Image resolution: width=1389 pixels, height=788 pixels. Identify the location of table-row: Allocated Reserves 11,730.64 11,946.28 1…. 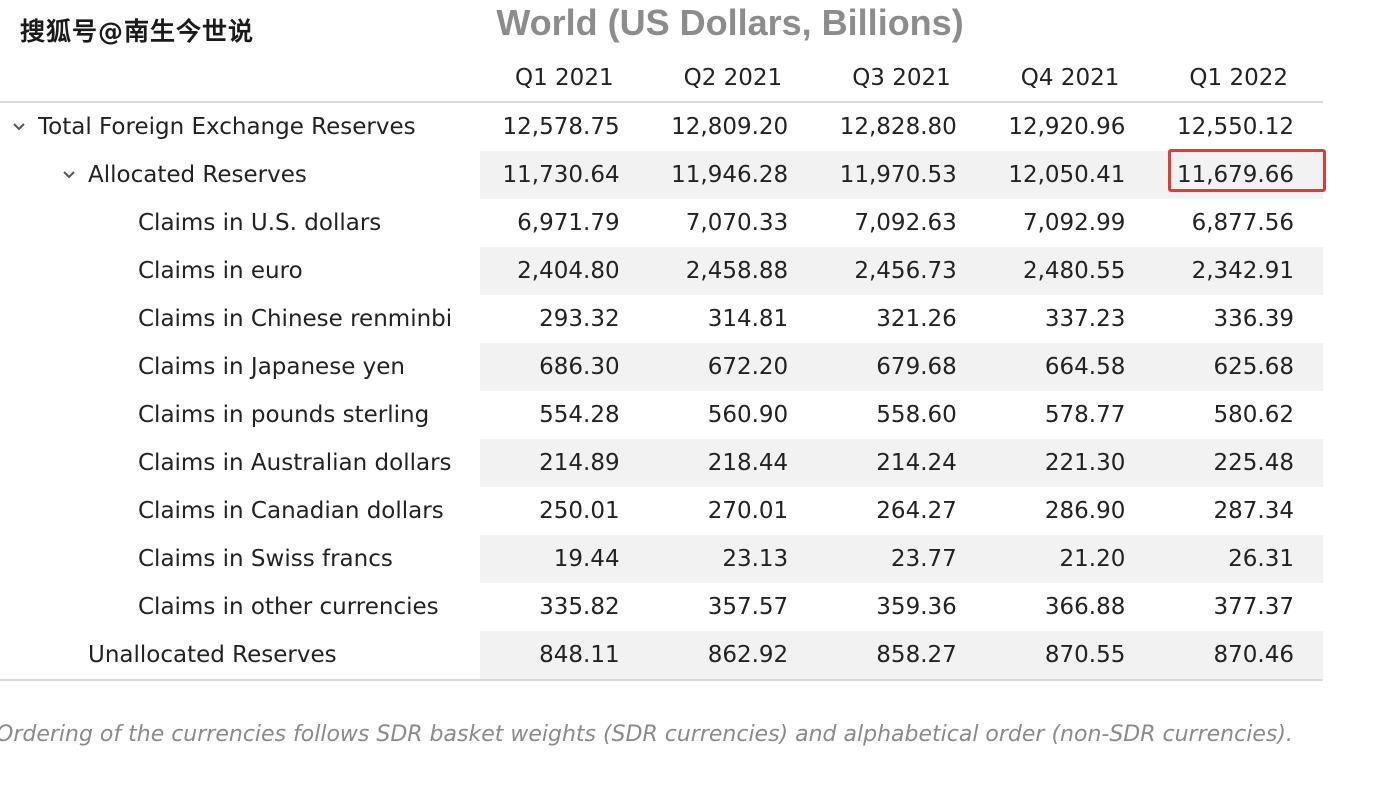
(661, 175).